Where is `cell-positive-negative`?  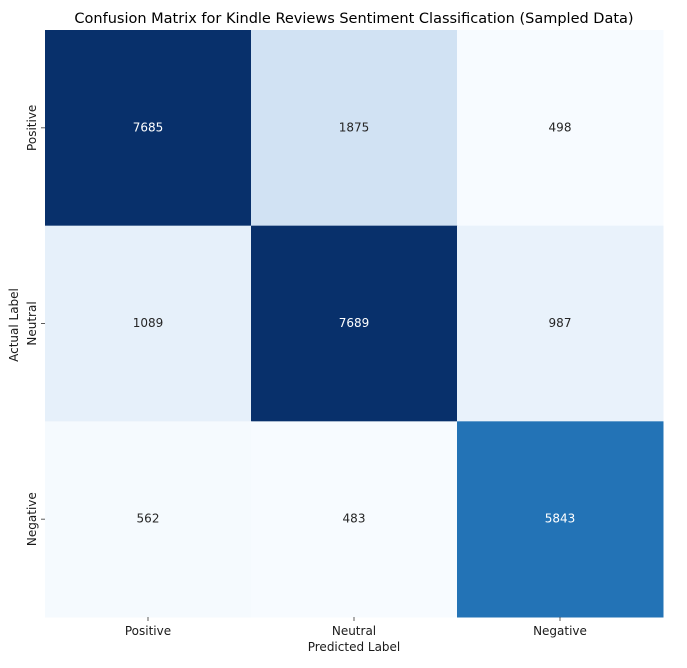 cell-positive-negative is located at coordinates (560, 128).